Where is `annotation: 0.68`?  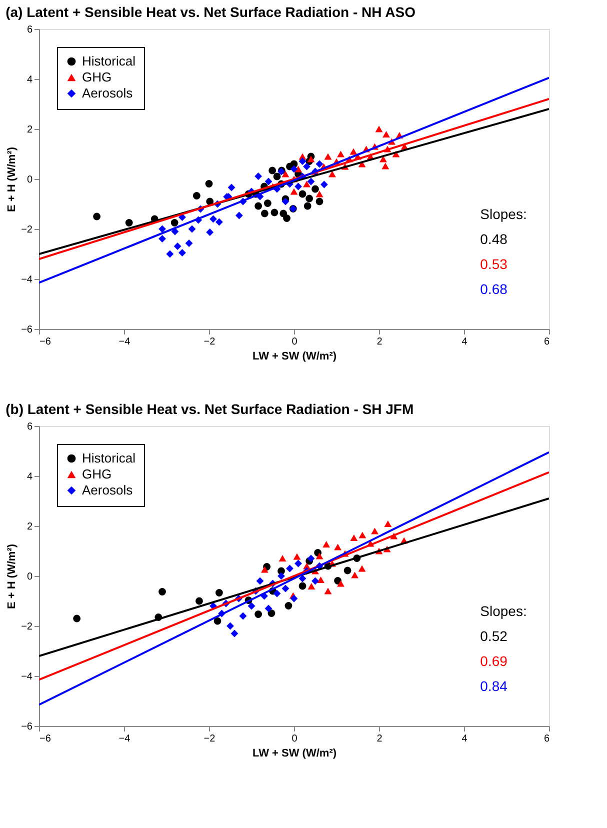 annotation: 0.68 is located at coordinates (494, 289).